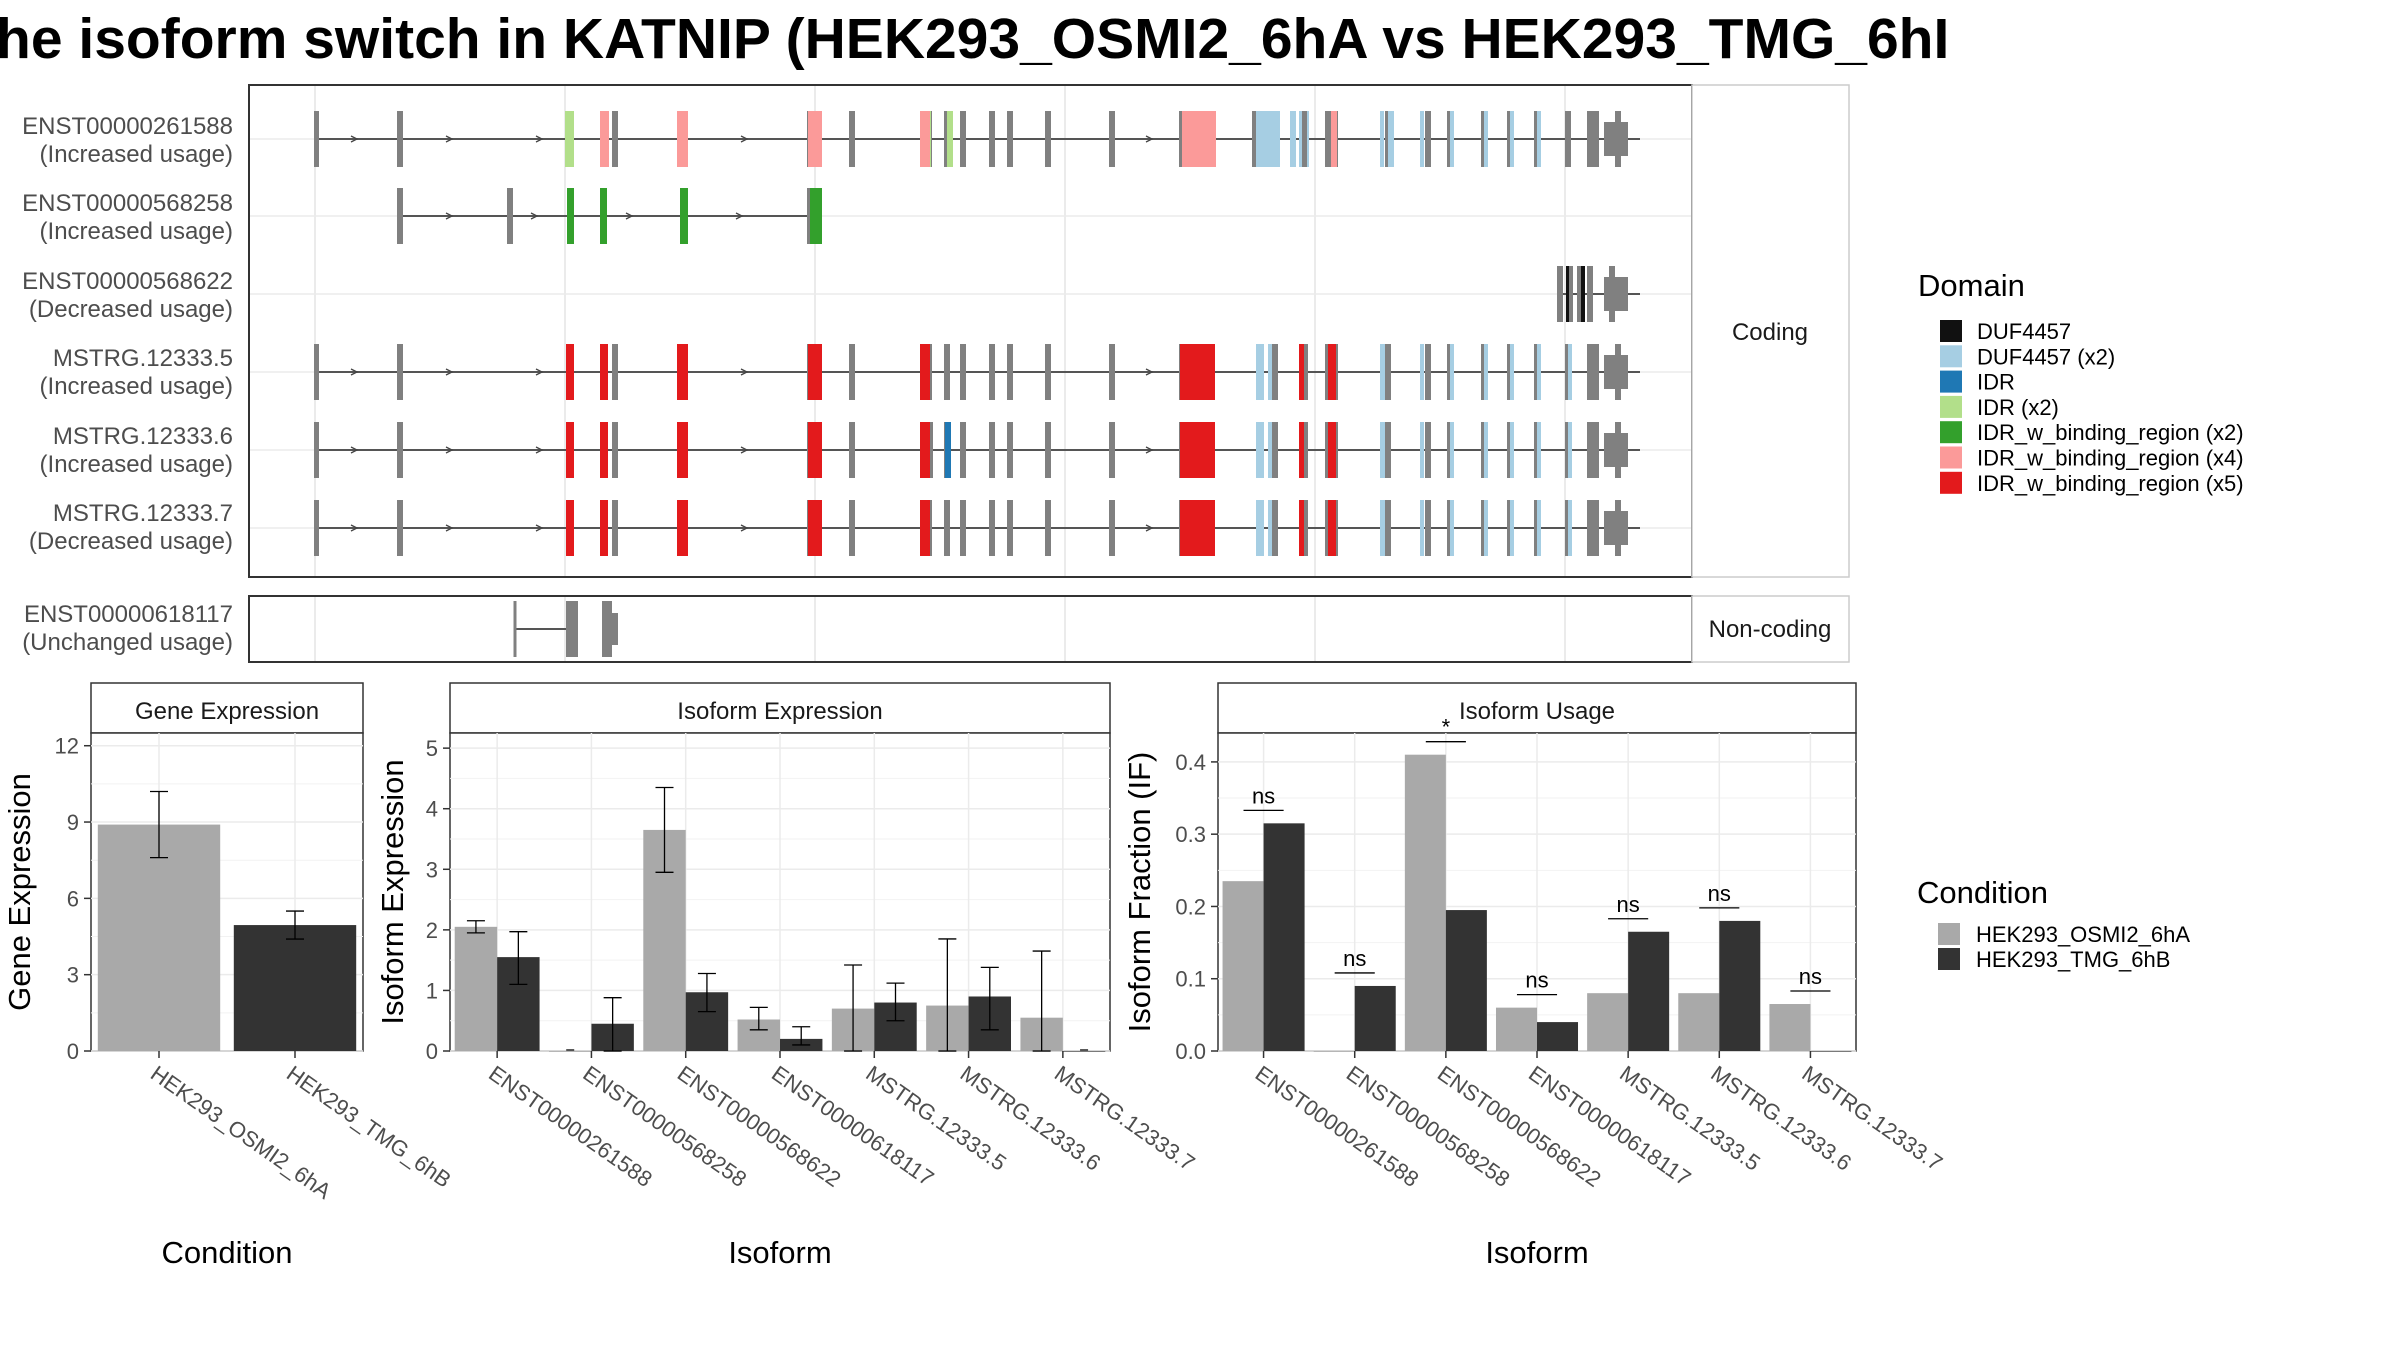 The width and height of the screenshot is (2400, 1350). Describe the element at coordinates (127, 203) in the screenshot. I see `transcript-label: ENST00000568258` at that location.